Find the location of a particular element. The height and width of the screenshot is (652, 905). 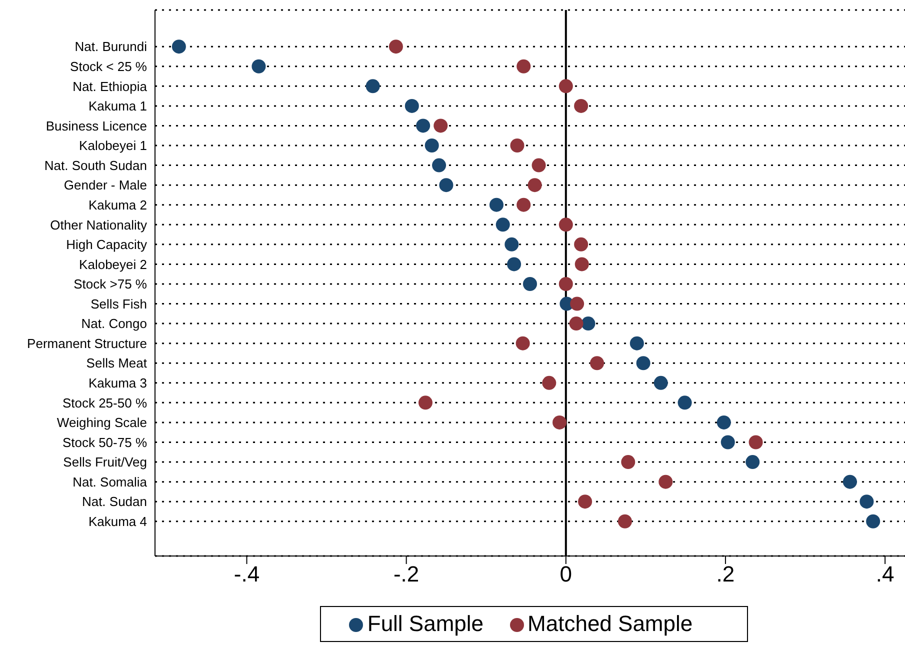

x-tick-label: 0 is located at coordinates (566, 574).